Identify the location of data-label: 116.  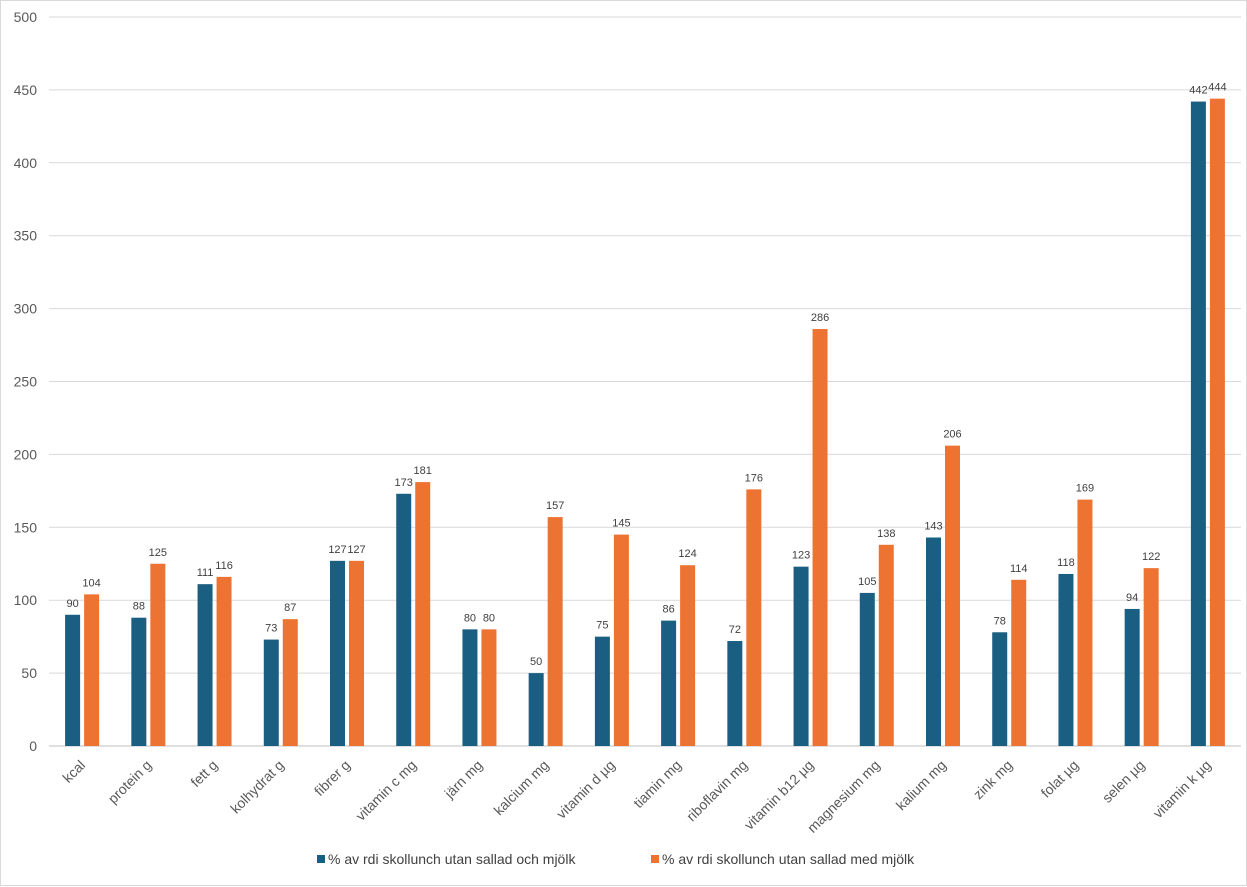
(224, 566).